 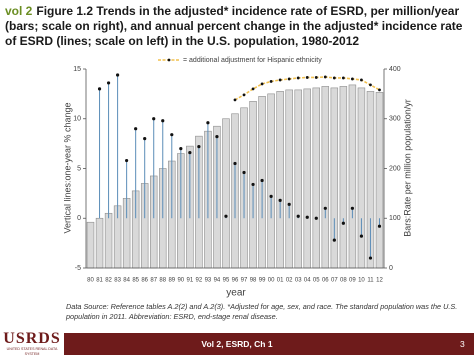 I want to click on x-tick-label: 01, so click(x=280, y=281).